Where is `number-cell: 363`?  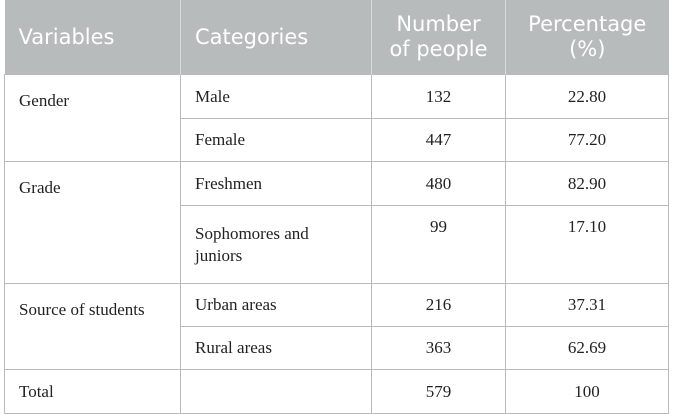
number-cell: 363 is located at coordinates (438, 348).